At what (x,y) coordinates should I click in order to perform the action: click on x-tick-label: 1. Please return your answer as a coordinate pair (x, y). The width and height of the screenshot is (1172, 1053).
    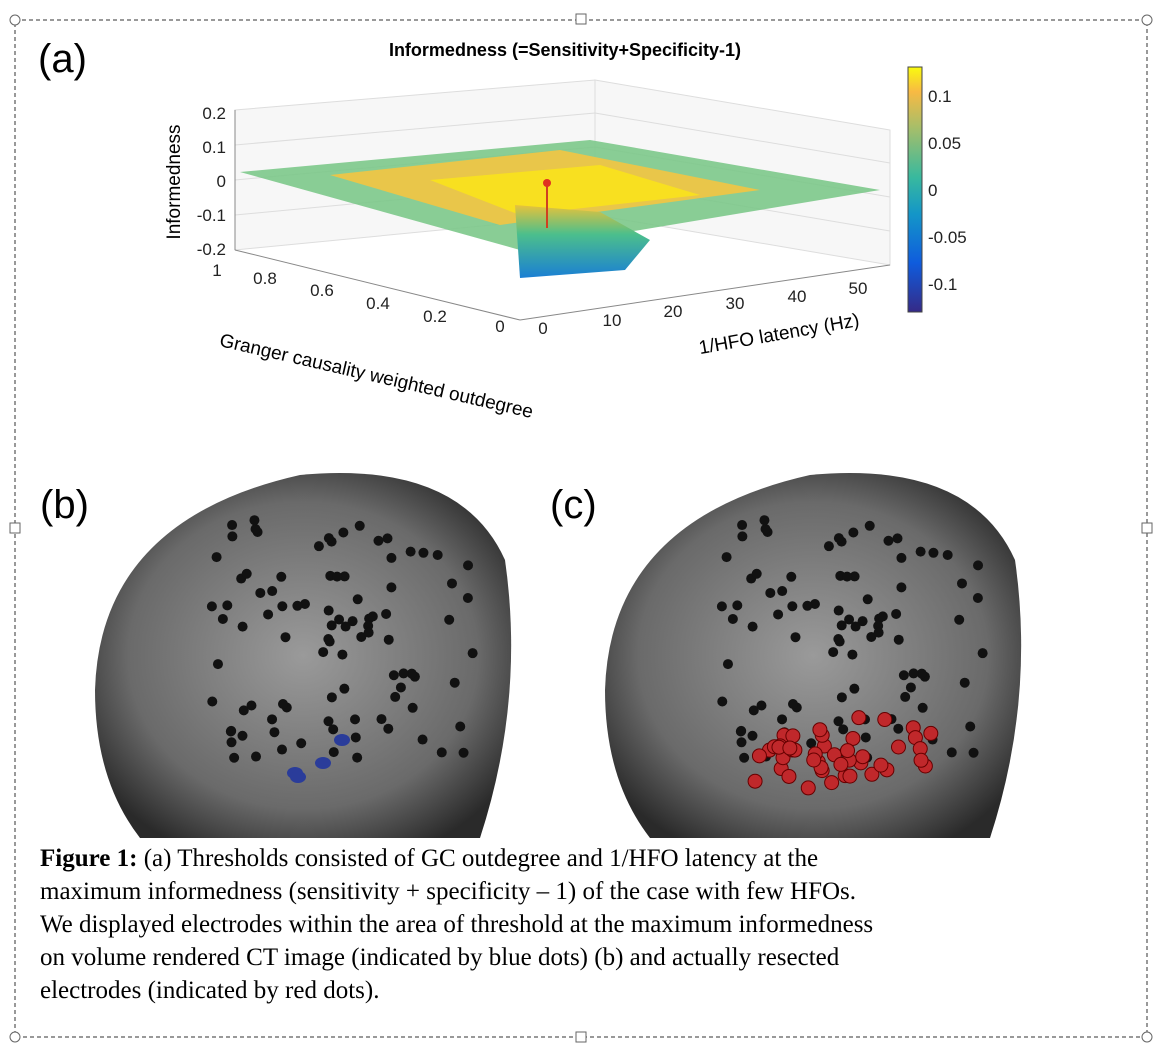
    Looking at the image, I should click on (216, 270).